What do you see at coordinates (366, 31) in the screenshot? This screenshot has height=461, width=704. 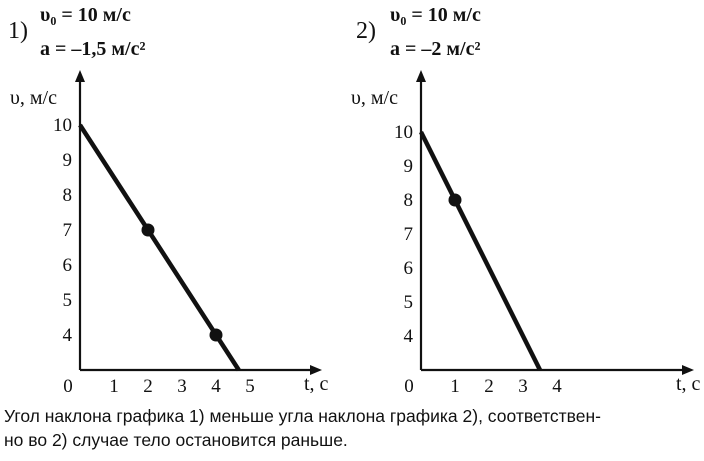 I see `panel-number: 2)` at bounding box center [366, 31].